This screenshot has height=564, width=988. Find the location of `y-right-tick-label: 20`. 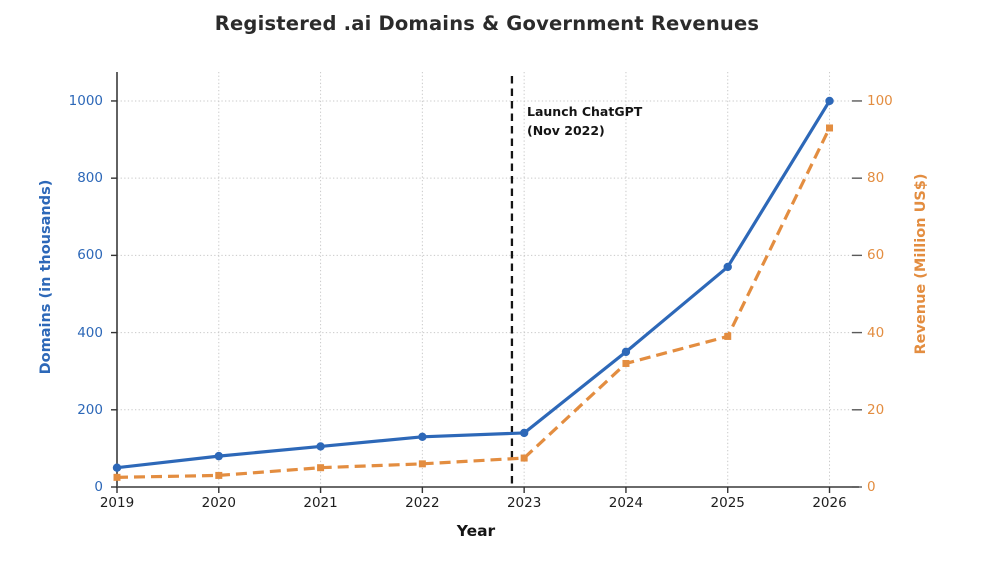

y-right-tick-label: 20 is located at coordinates (876, 409).